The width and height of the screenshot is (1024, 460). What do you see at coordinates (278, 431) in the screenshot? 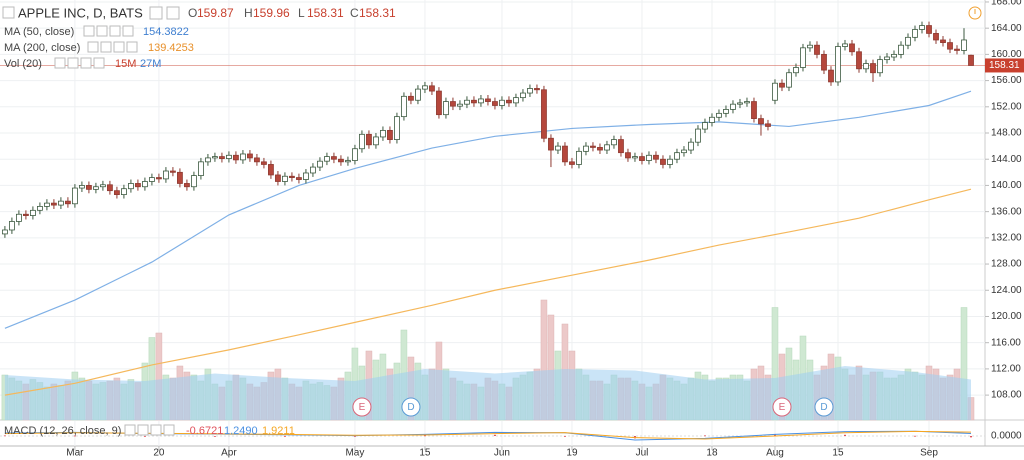
I see `macd-value: 1.9211` at bounding box center [278, 431].